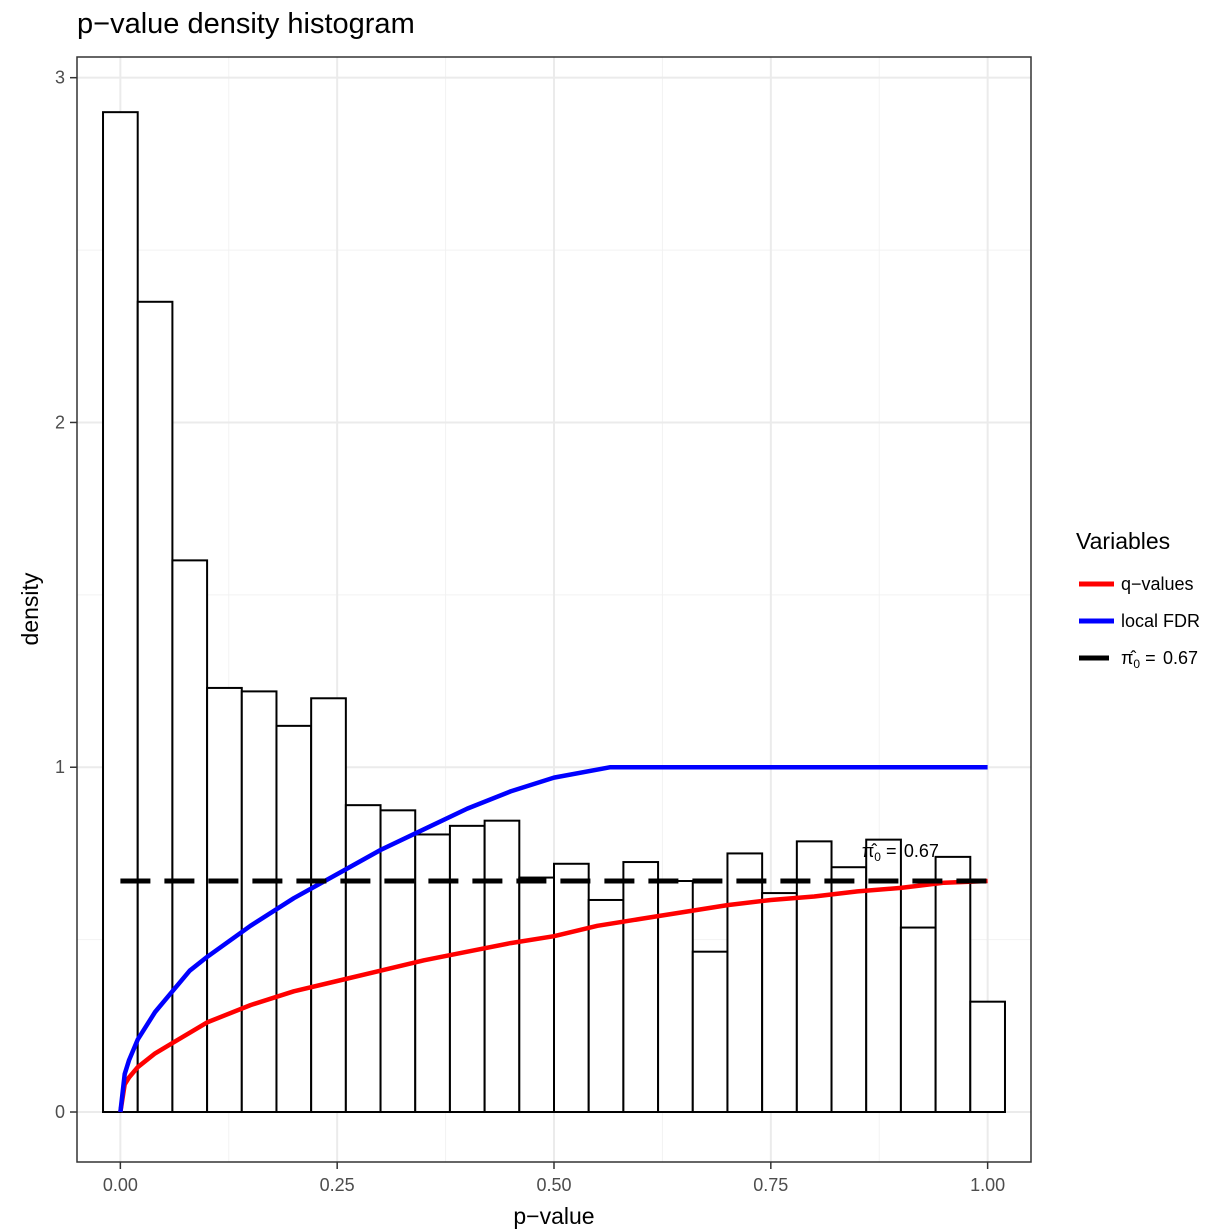 This screenshot has height=1232, width=1230. I want to click on x-axis-title: p−value, so click(553, 1216).